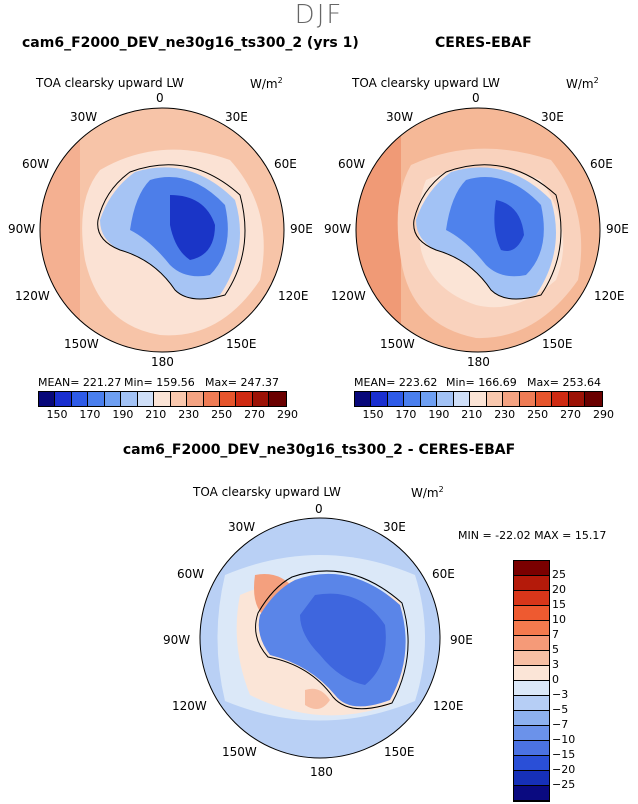 This screenshot has width=638, height=804. Describe the element at coordinates (191, 574) in the screenshot. I see `panel3-lon-60w: 60W` at that location.